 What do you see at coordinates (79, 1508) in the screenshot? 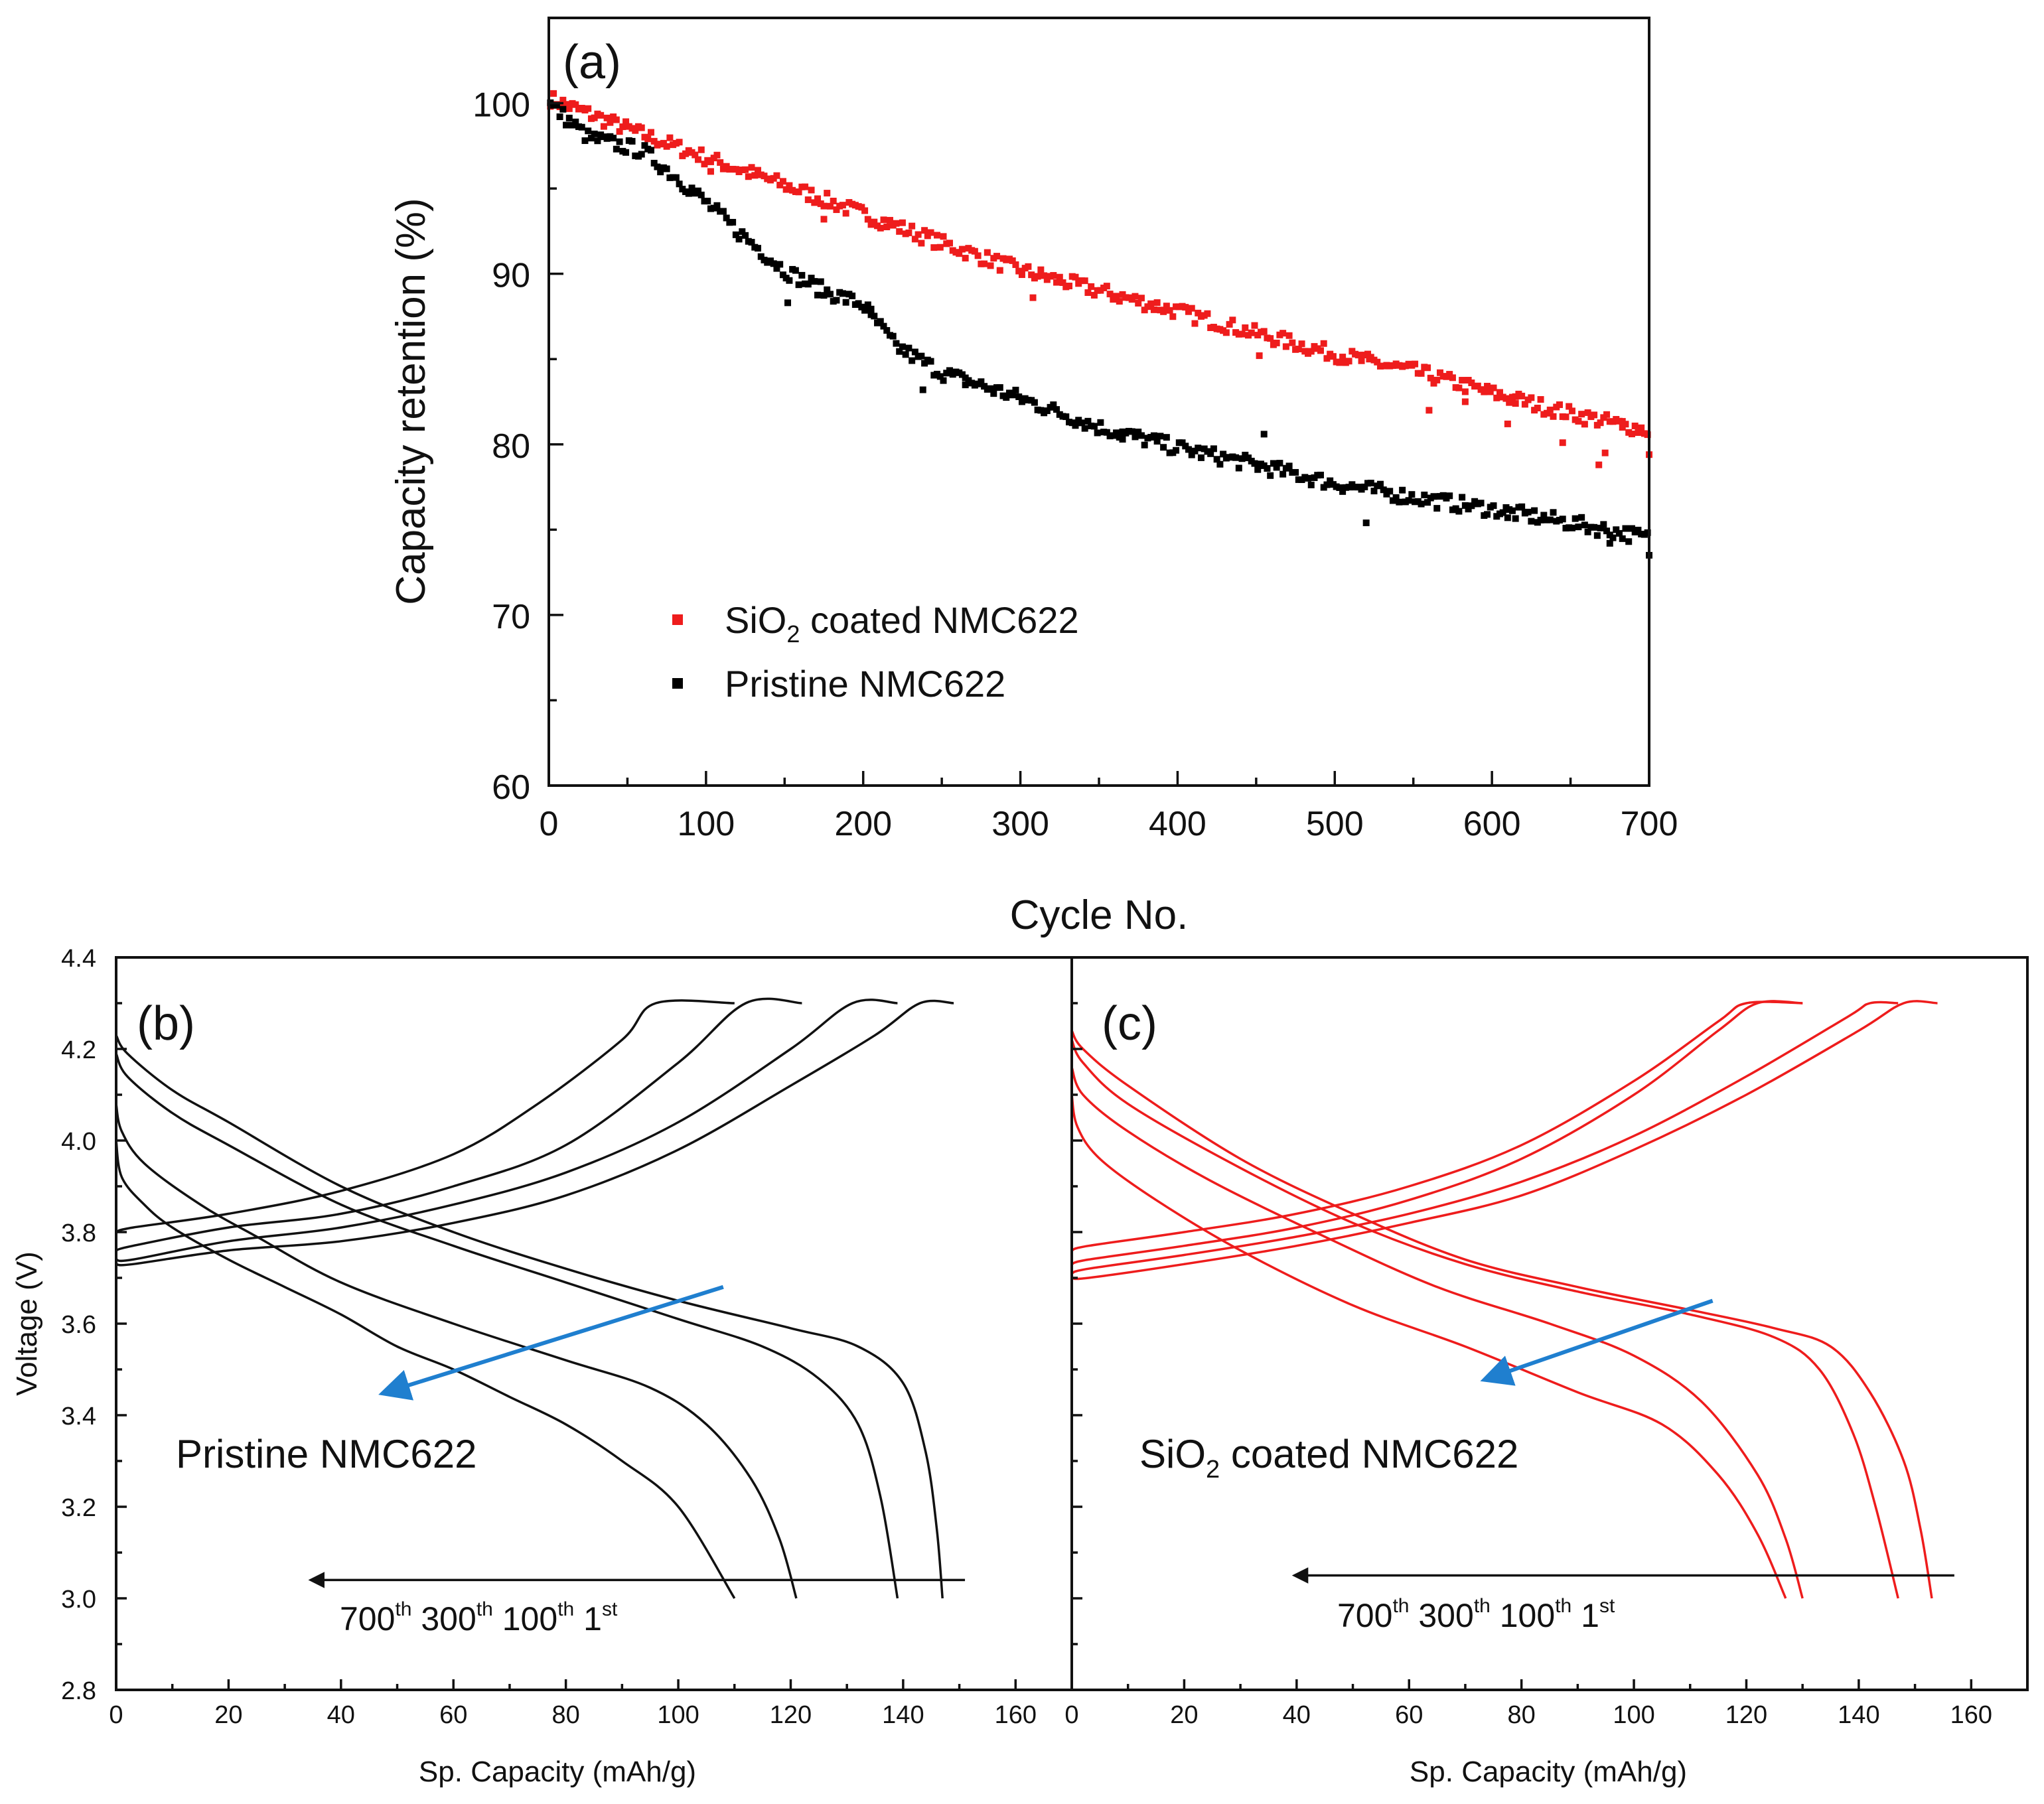
I see `b-ytick-label: 3.2` at bounding box center [79, 1508].